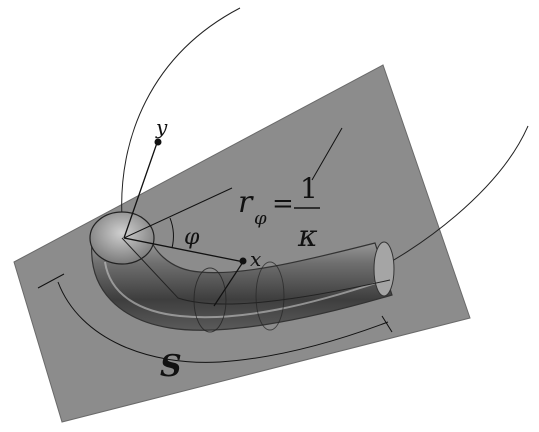  I want to click on y-axis-line, so click(141, 189).